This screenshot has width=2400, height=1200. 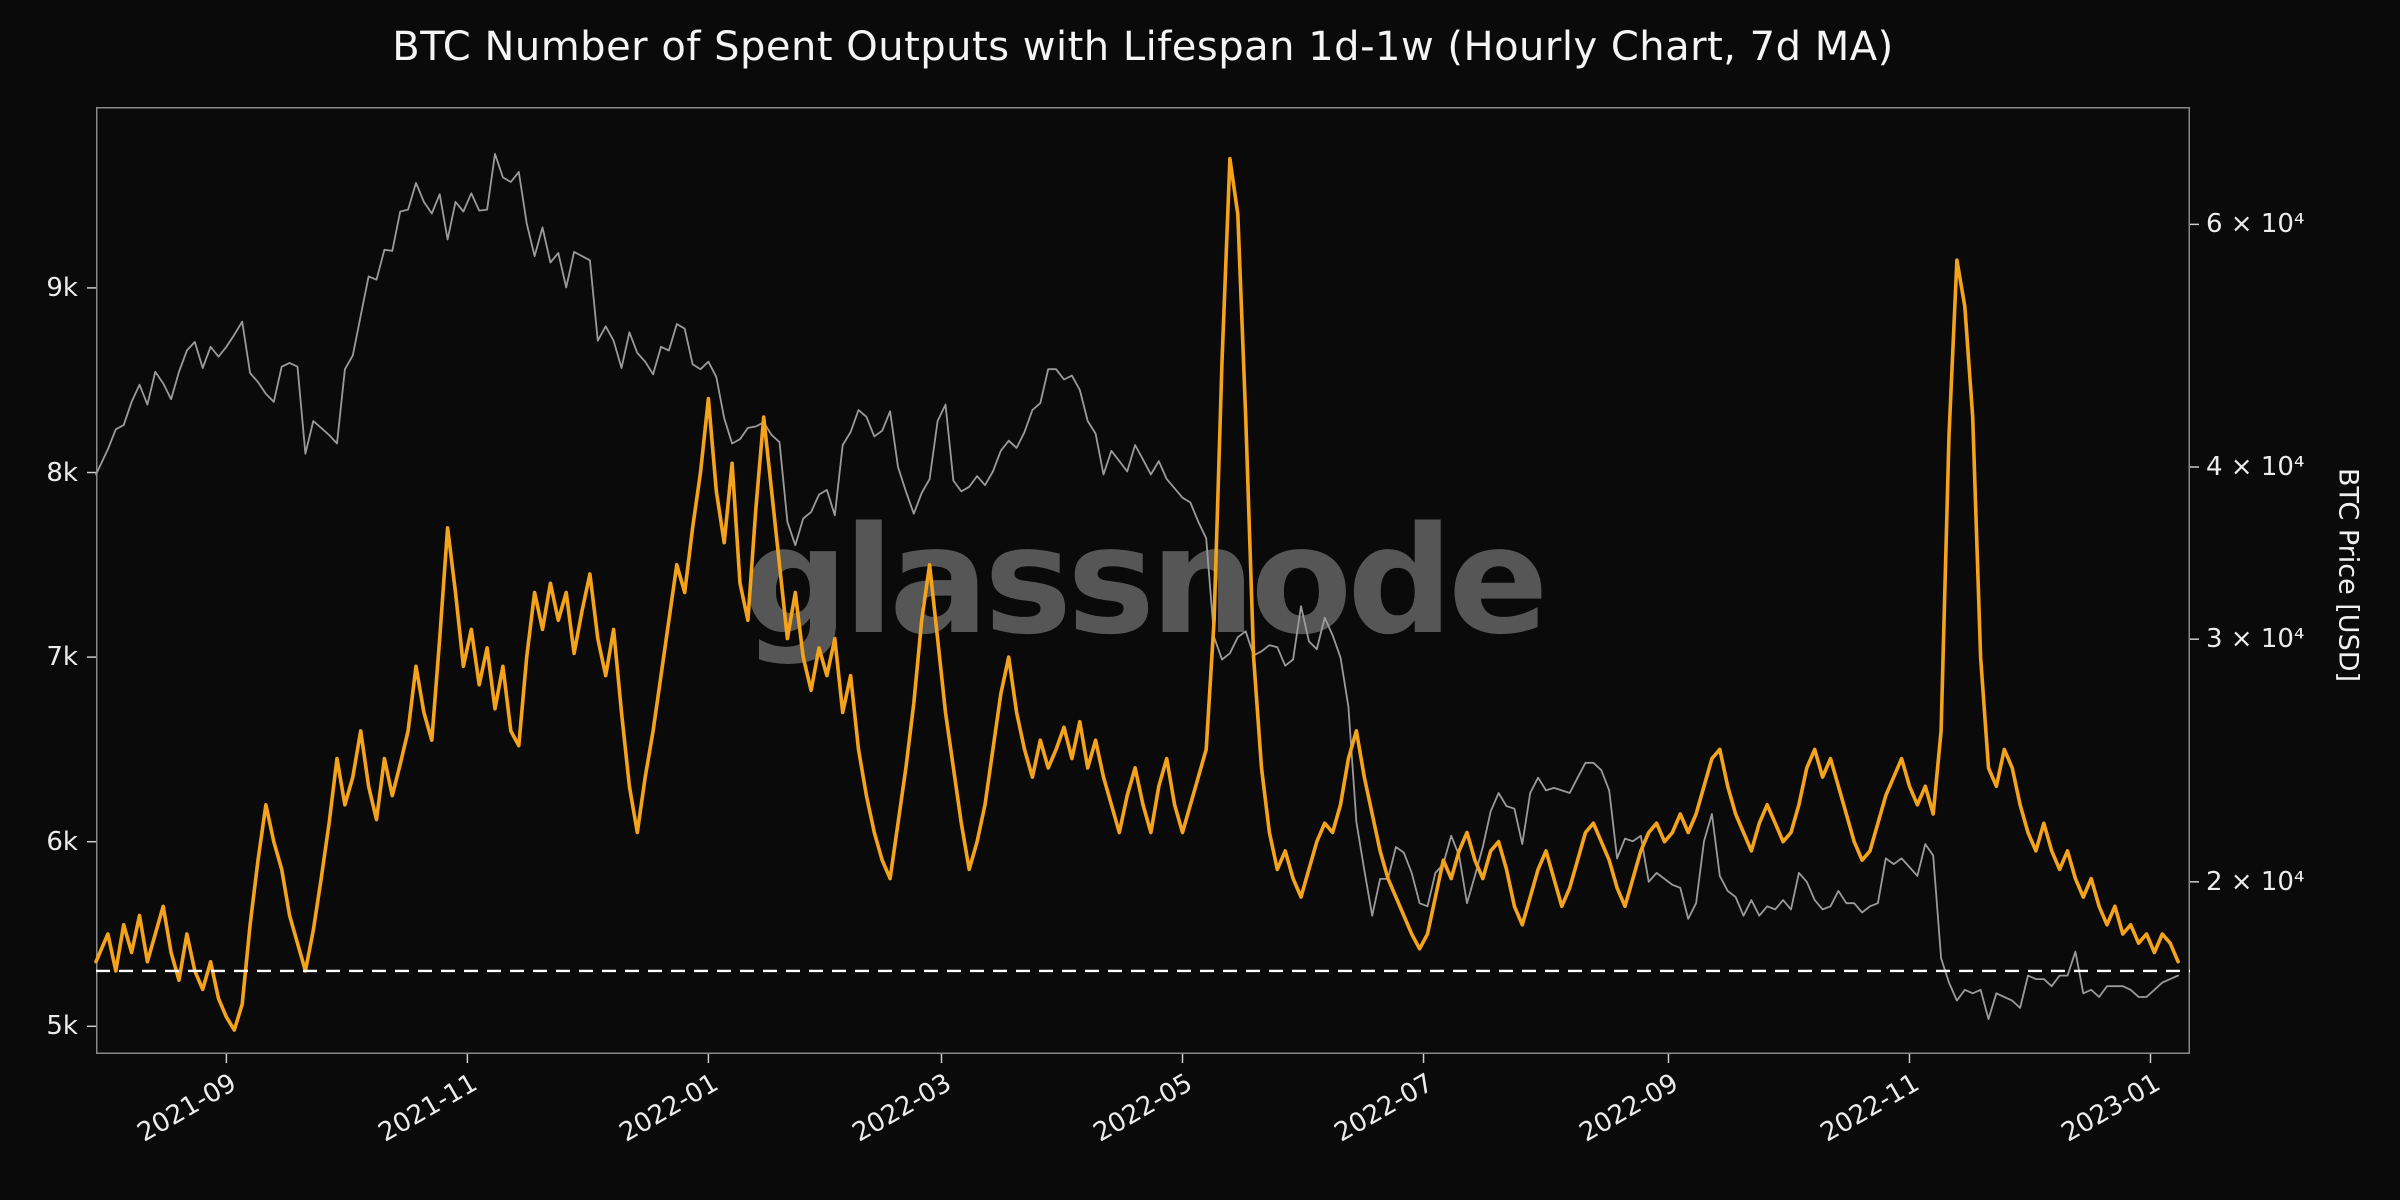 I want to click on y-tick-label-left: 8k, so click(x=62, y=472).